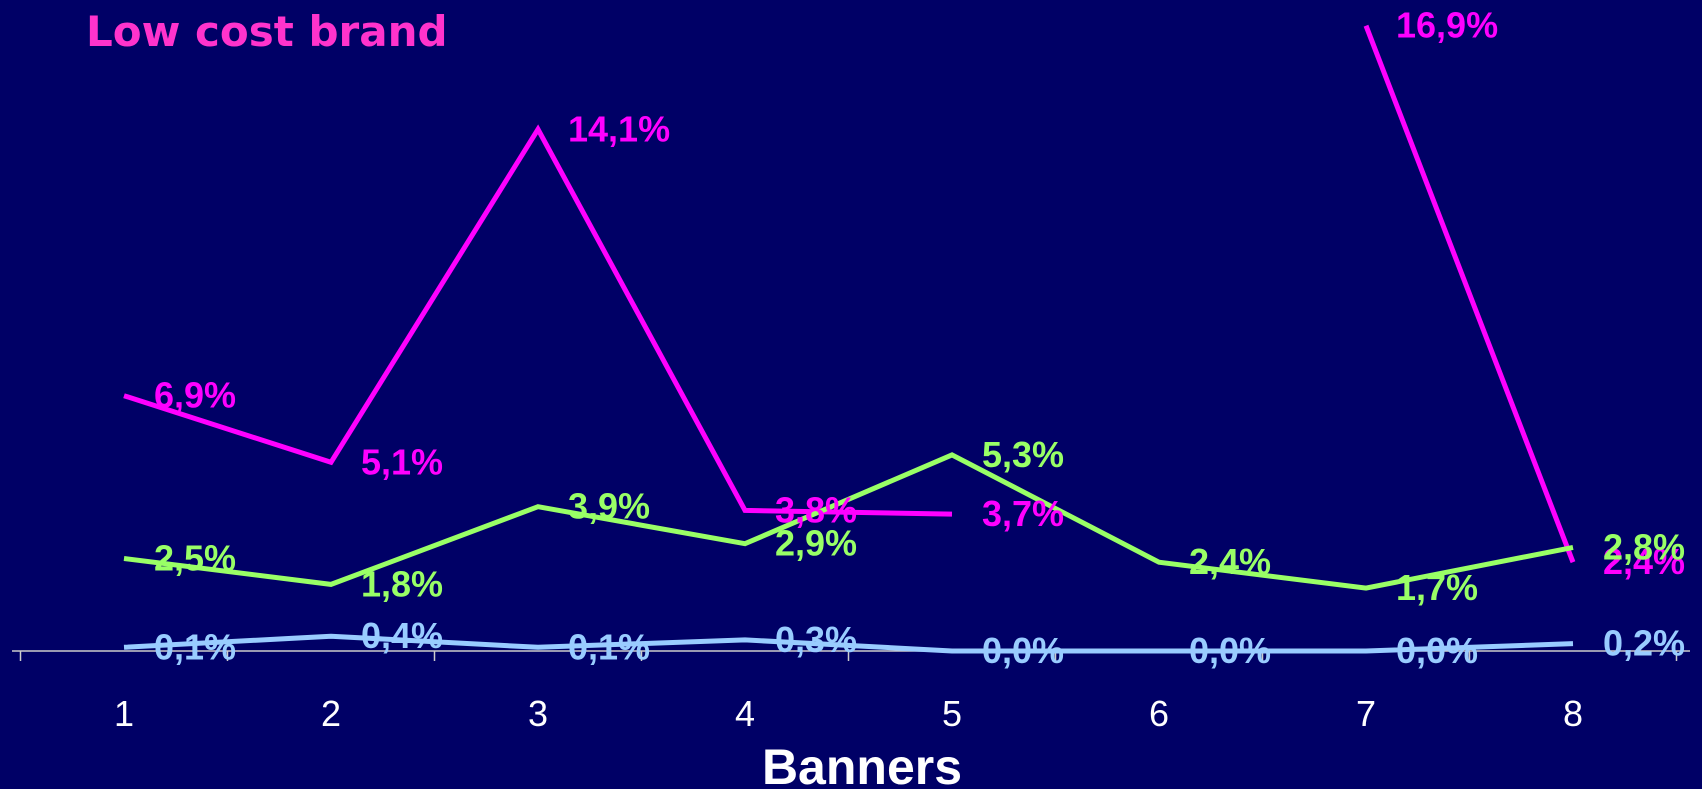  What do you see at coordinates (1447, 25) in the screenshot?
I see `data-label-series-1: 16,9%` at bounding box center [1447, 25].